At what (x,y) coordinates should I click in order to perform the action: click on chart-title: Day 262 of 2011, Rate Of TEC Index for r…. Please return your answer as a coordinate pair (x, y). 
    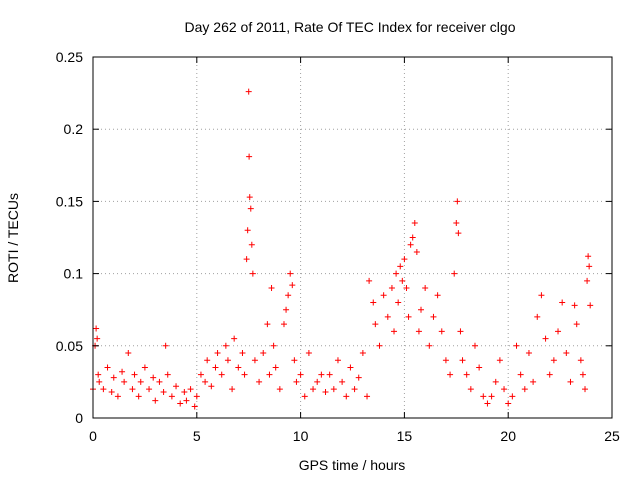
    Looking at the image, I should click on (350, 27).